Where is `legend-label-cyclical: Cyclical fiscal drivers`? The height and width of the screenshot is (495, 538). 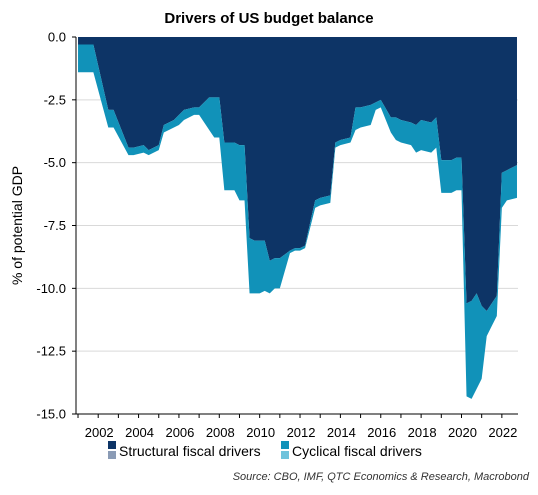
legend-label-cyclical: Cyclical fiscal drivers is located at coordinates (357, 451).